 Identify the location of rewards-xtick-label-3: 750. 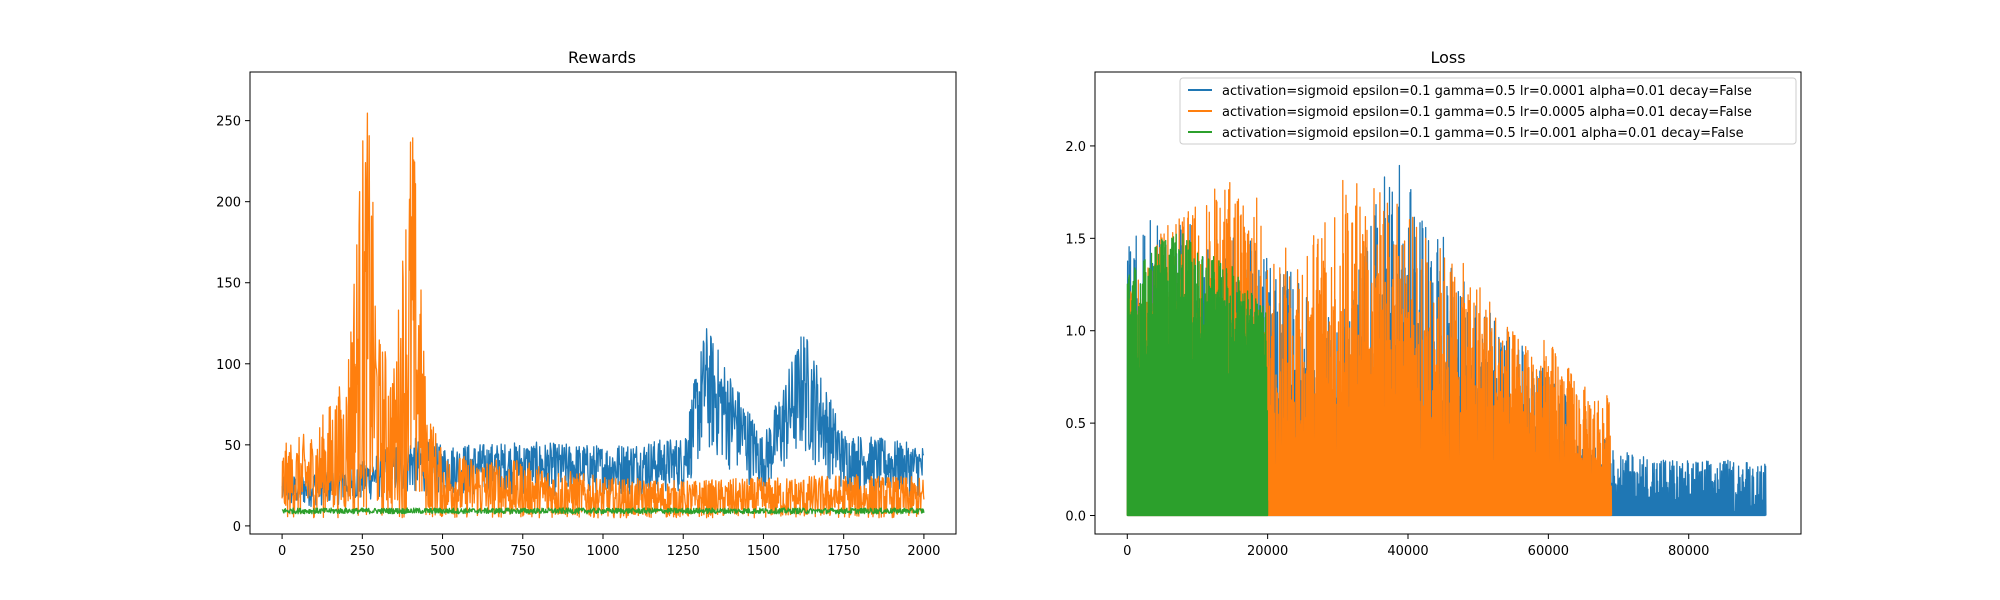
(522, 551).